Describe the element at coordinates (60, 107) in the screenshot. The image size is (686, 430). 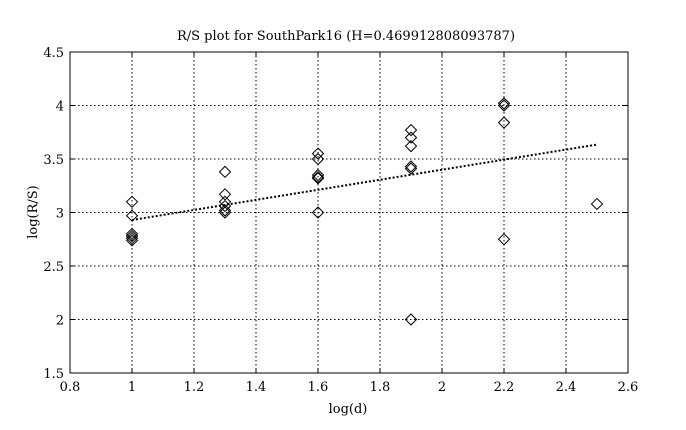
I see `y-tick-label: 4` at that location.